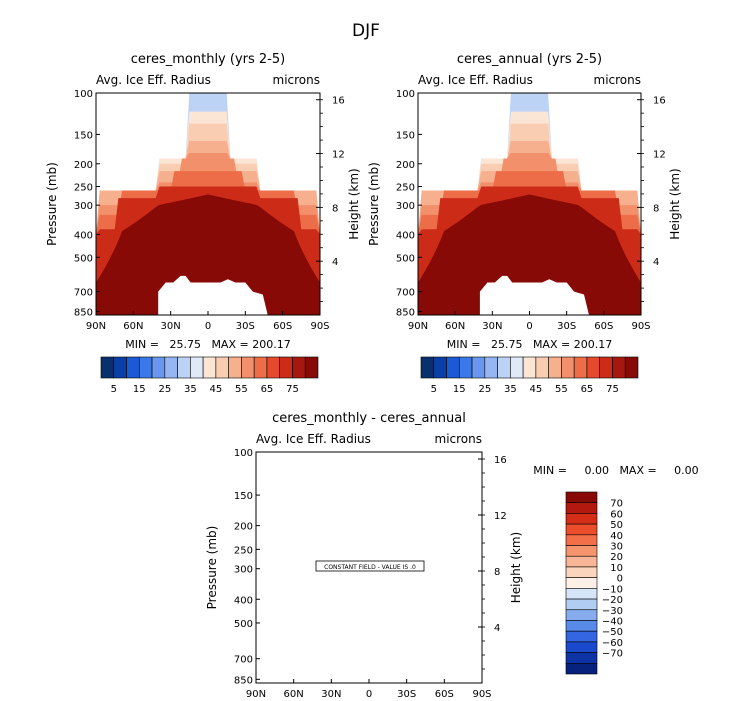 Image resolution: width=733 pixels, height=701 pixels. What do you see at coordinates (616, 504) in the screenshot?
I see `colorbar-label: 70` at bounding box center [616, 504].